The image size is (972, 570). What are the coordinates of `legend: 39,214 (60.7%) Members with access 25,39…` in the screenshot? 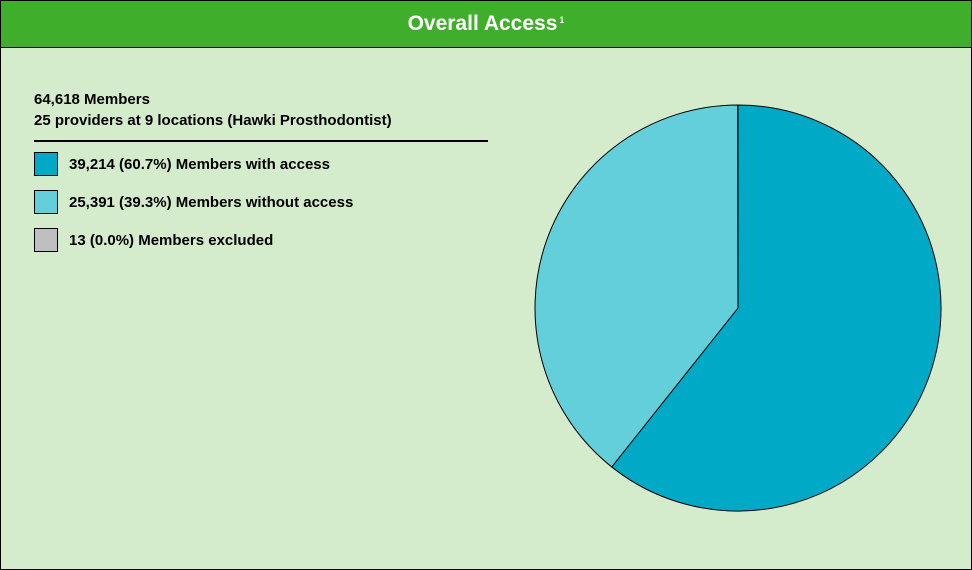 It's located at (193, 208).